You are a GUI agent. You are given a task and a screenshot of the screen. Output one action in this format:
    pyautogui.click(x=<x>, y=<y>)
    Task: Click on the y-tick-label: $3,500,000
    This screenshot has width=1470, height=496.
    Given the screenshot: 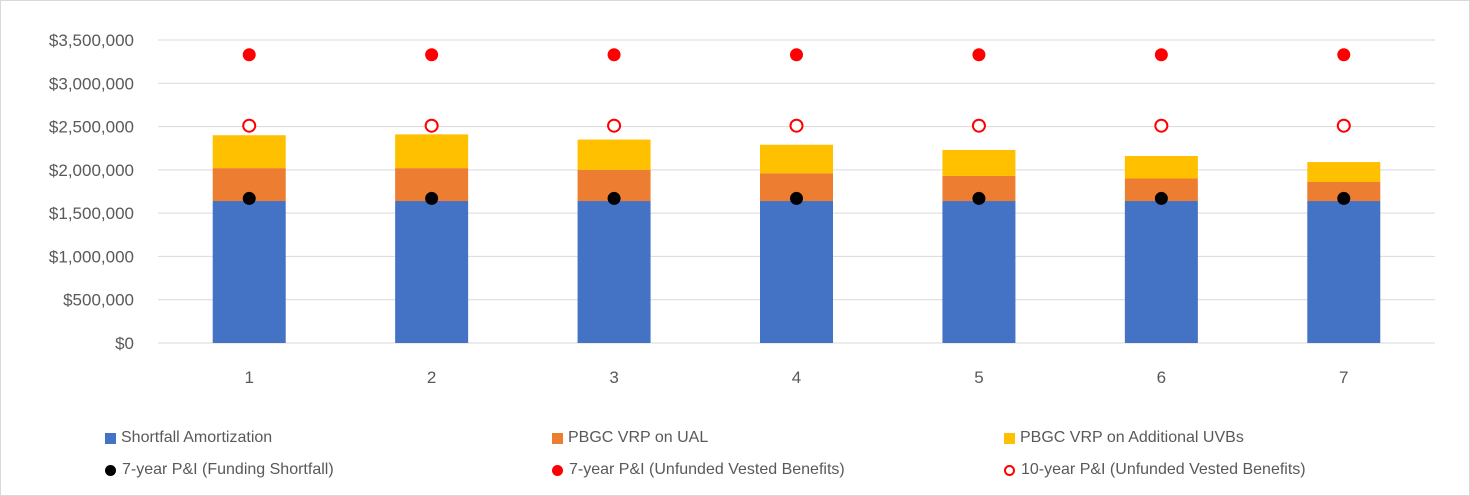 What is the action you would take?
    pyautogui.click(x=91, y=40)
    